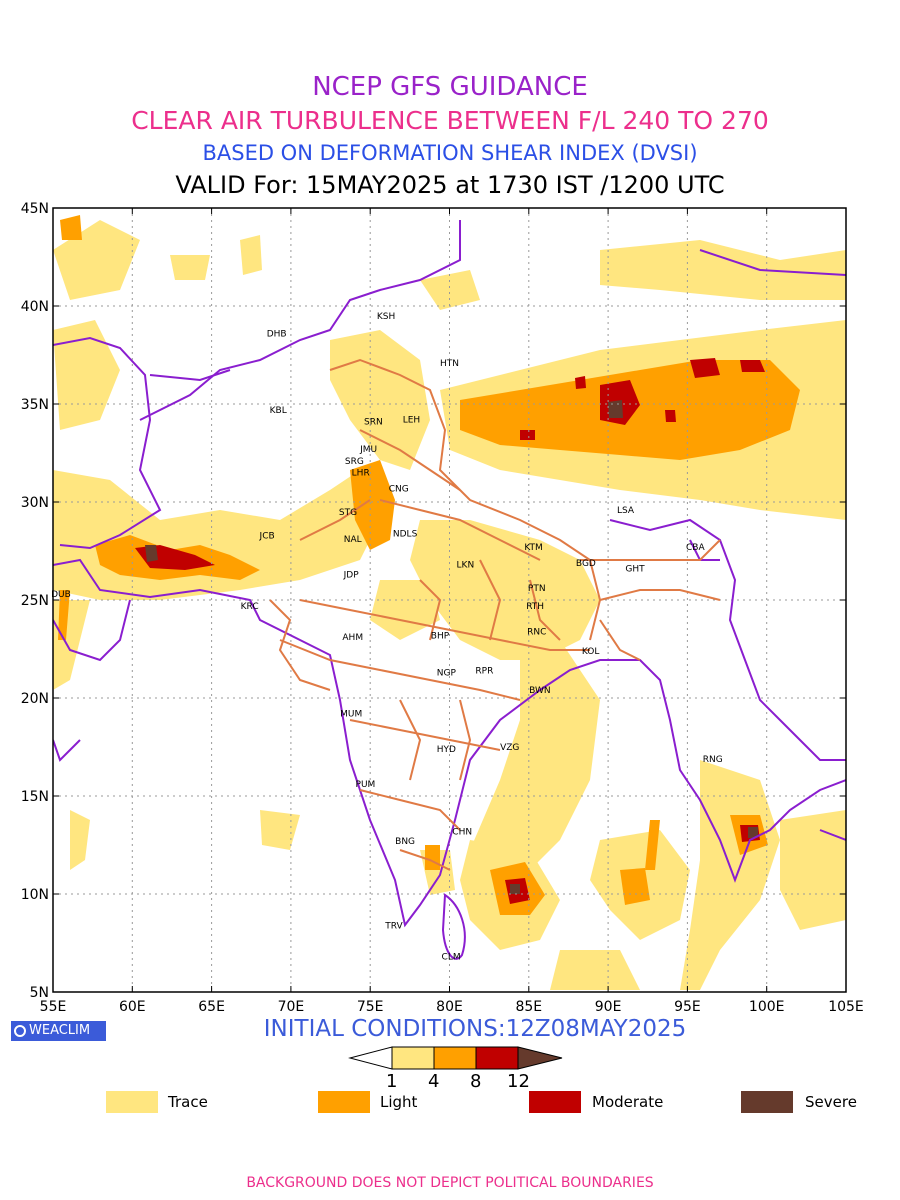 This screenshot has width=900, height=1200. Describe the element at coordinates (476, 1081) in the screenshot. I see `colorbar-tick-8: 8` at that location.